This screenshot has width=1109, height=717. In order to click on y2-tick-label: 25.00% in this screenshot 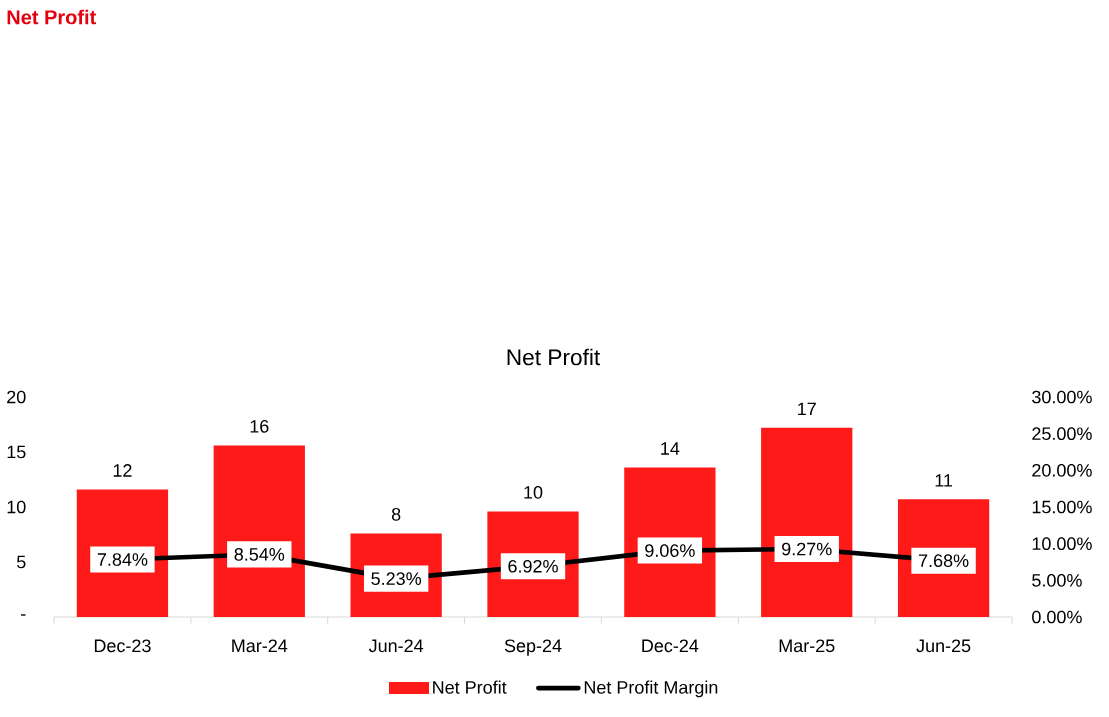, I will do `click(1062, 434)`.